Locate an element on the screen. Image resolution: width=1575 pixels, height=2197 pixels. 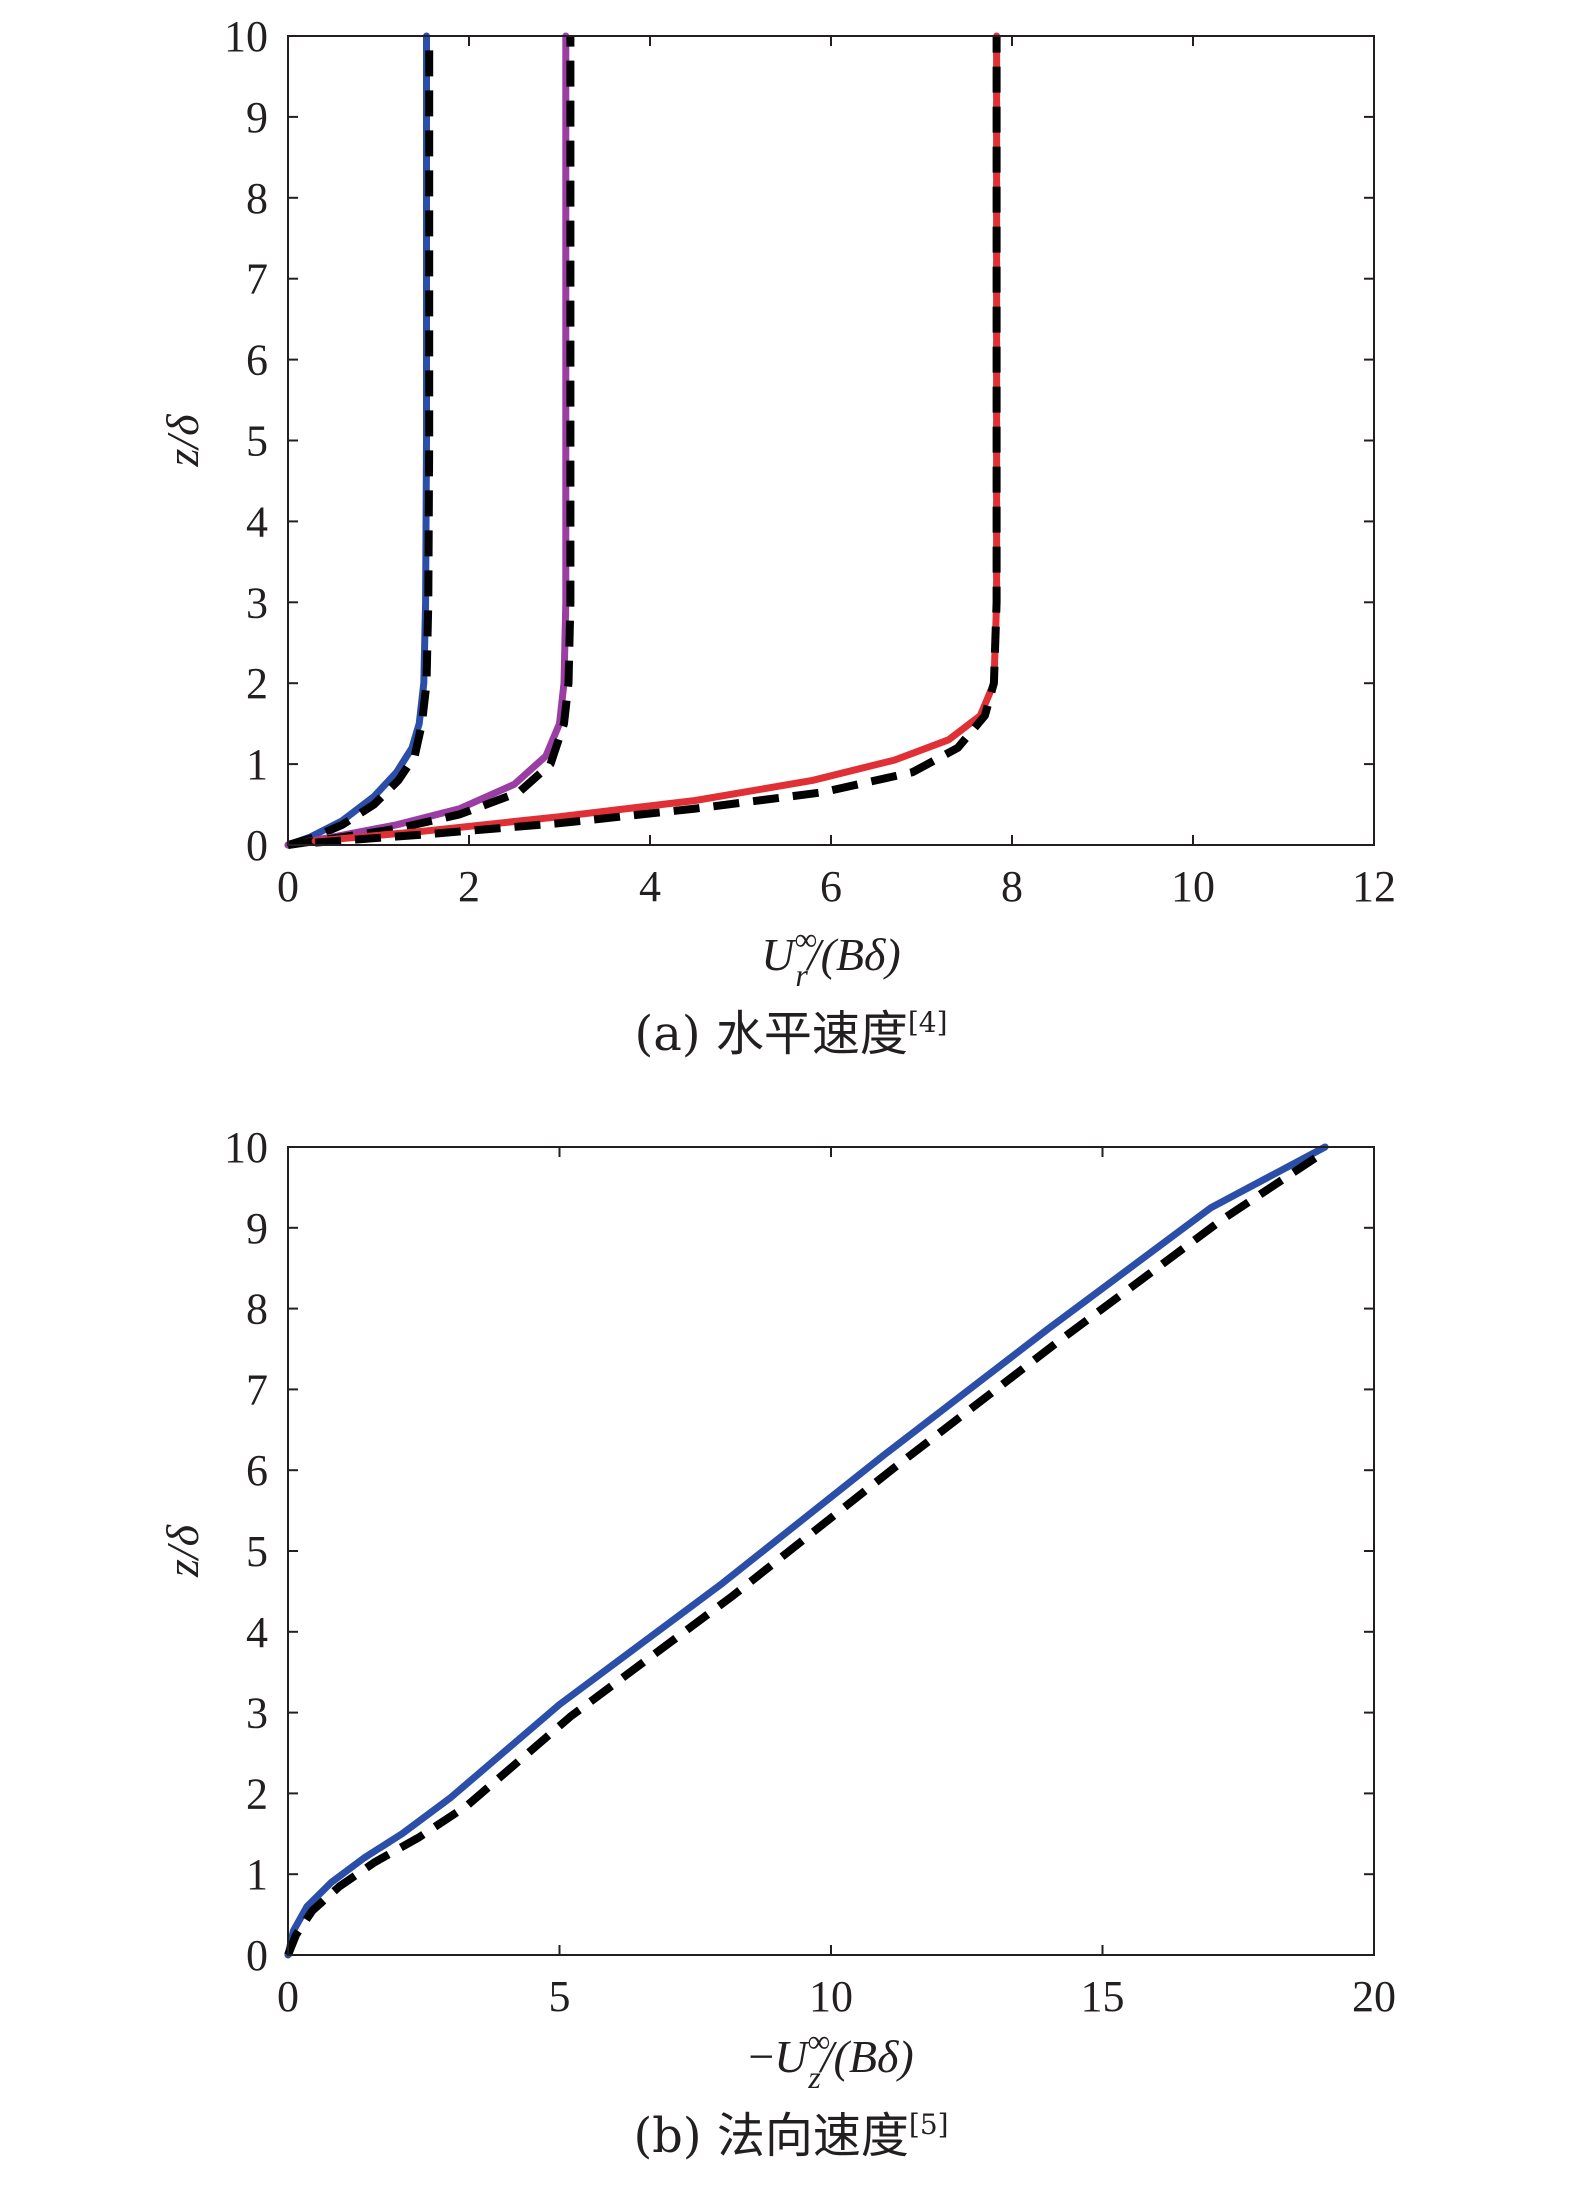
x-tick-label: 5 is located at coordinates (560, 1996).